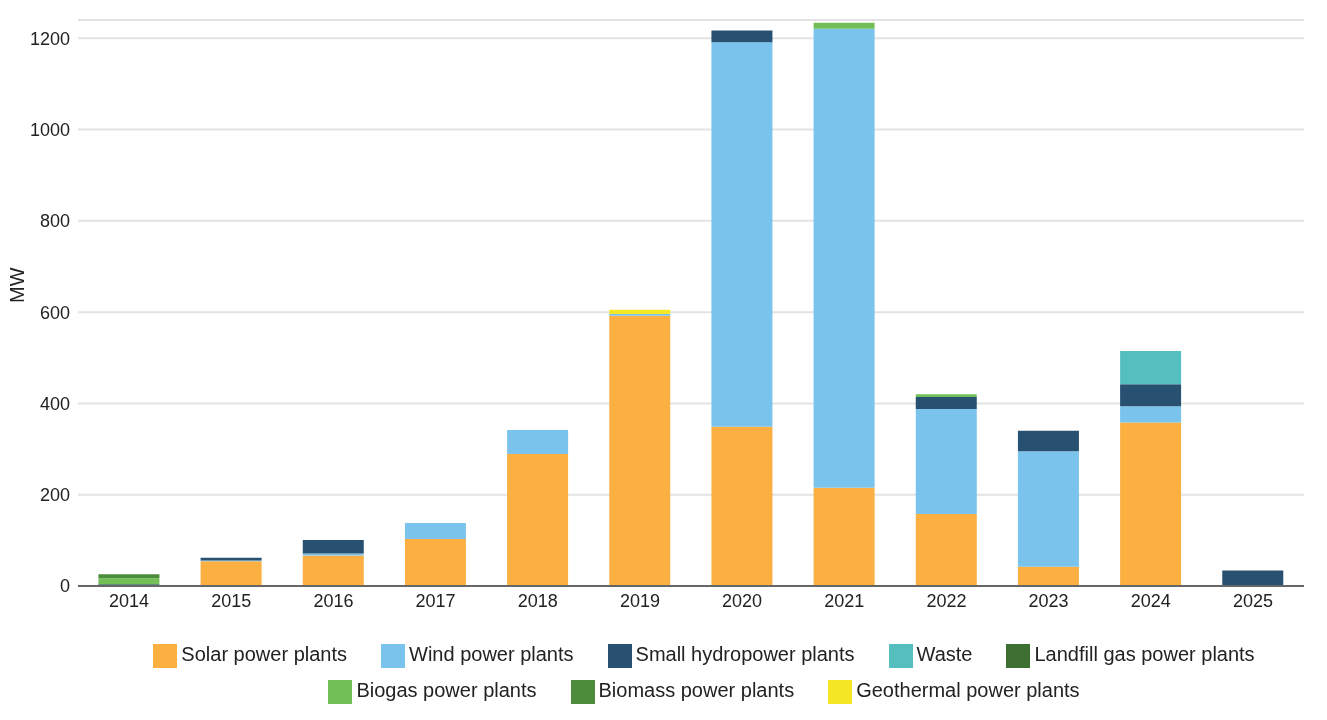 The height and width of the screenshot is (720, 1327). What do you see at coordinates (844, 600) in the screenshot?
I see `x-tick-label: 2021` at bounding box center [844, 600].